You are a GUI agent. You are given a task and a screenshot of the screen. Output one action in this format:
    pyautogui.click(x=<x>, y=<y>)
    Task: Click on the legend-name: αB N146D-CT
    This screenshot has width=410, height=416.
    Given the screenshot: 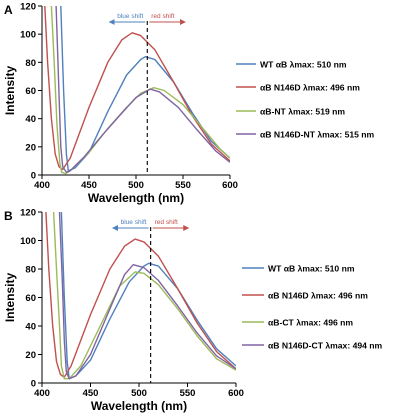 What is the action you would take?
    pyautogui.click(x=296, y=346)
    